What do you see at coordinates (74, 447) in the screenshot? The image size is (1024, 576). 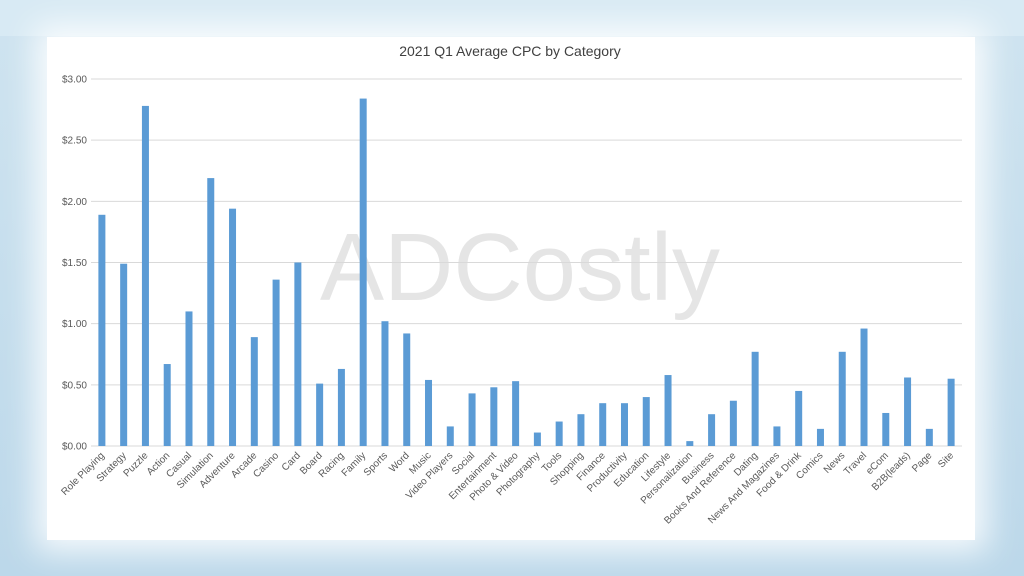 I see `y-tick-label: $0.00` at bounding box center [74, 447].